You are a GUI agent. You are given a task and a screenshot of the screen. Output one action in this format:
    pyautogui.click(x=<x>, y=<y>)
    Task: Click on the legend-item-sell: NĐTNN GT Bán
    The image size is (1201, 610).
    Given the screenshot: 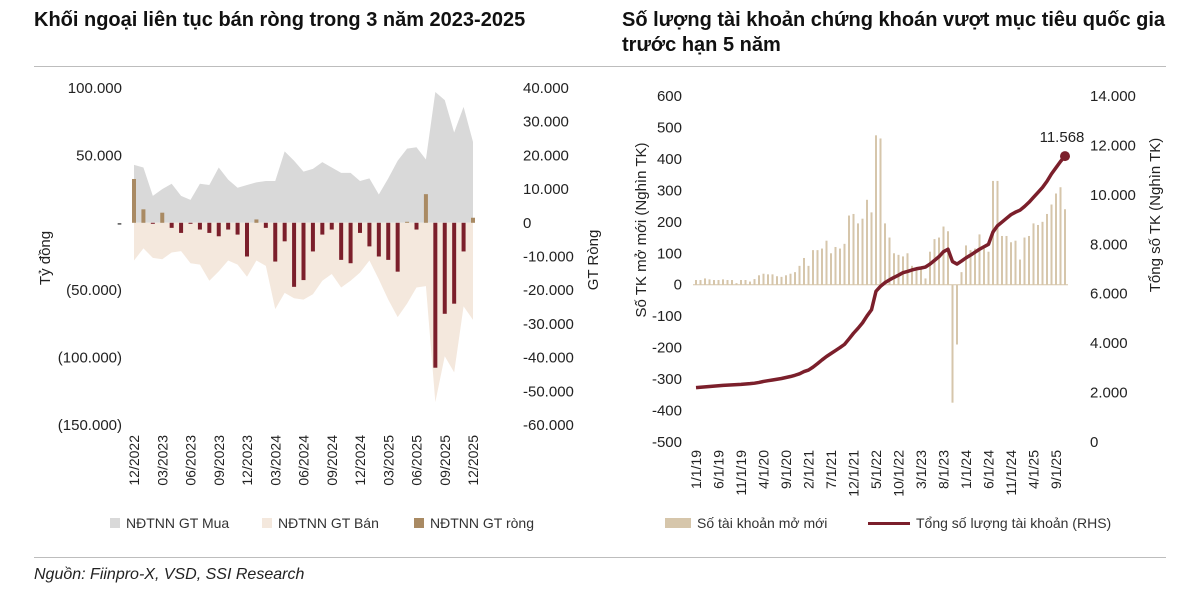 What is the action you would take?
    pyautogui.click(x=320, y=523)
    